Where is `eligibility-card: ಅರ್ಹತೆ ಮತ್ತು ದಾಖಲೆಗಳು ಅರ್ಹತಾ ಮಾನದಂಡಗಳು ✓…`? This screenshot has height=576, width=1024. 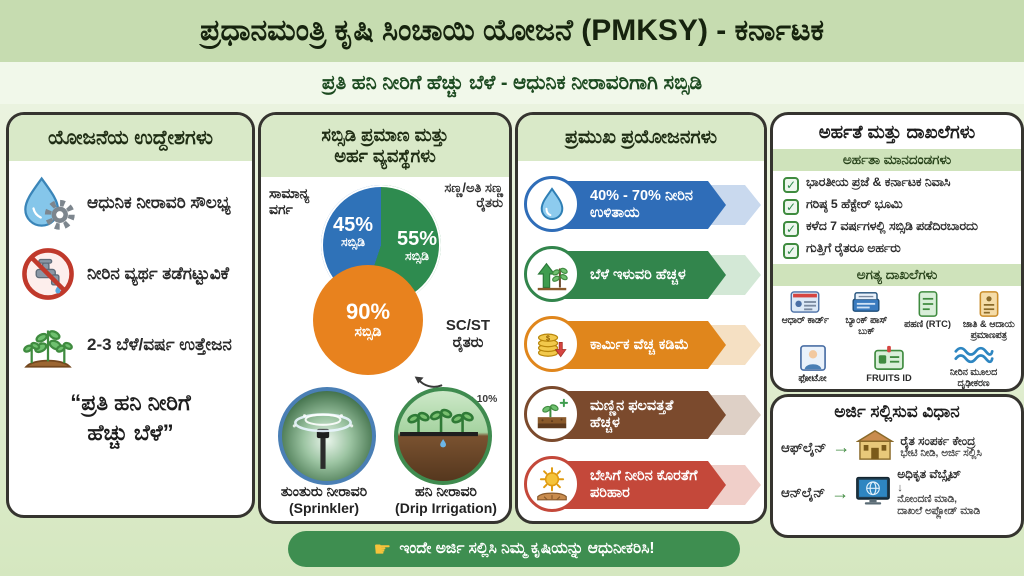
eligibility-card: ಅರ್ಹತೆ ಮತ್ತು ದಾಖಲೆಗಳು ಅರ್ಹತಾ ಮಾನದಂಡಗಳು ✓… is located at coordinates (897, 252).